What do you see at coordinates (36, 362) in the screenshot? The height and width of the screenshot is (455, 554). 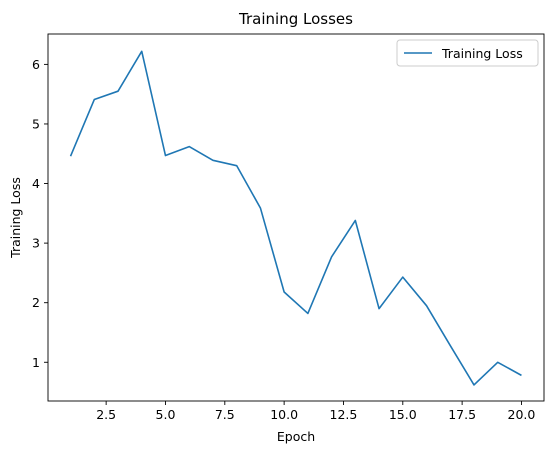 I see `y-tick-label: 1` at bounding box center [36, 362].